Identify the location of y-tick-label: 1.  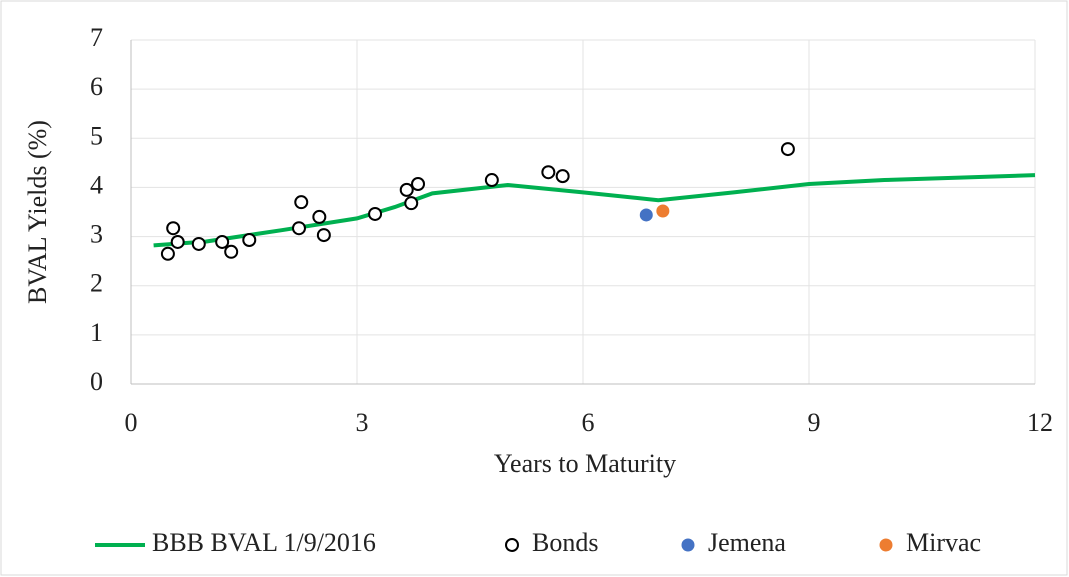
(96, 332).